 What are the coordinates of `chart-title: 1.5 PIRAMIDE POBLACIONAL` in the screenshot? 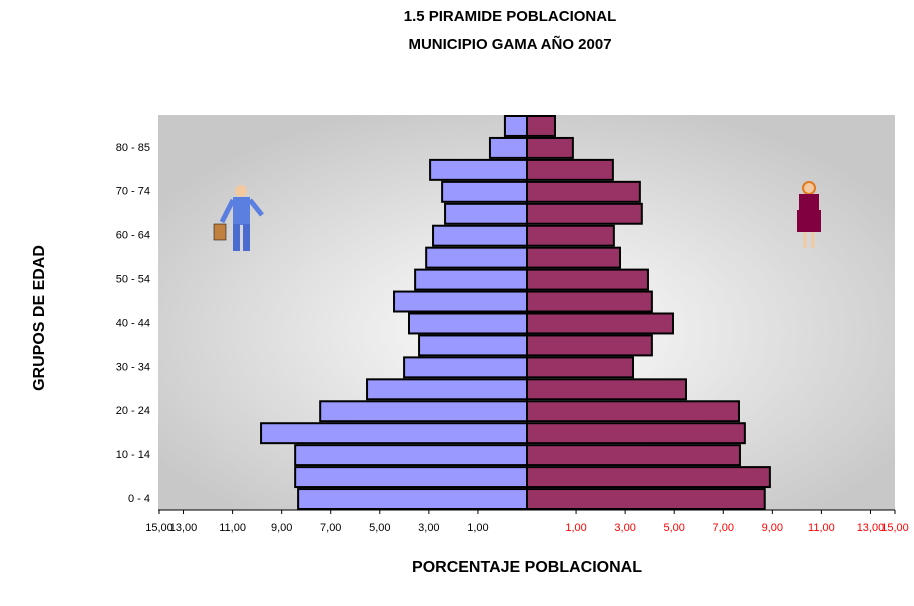 It's located at (510, 16).